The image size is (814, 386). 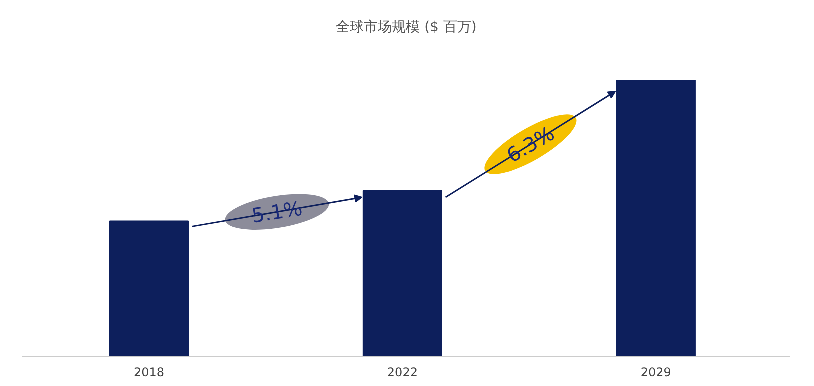 I want to click on x-tick-label: 2018, so click(x=149, y=373).